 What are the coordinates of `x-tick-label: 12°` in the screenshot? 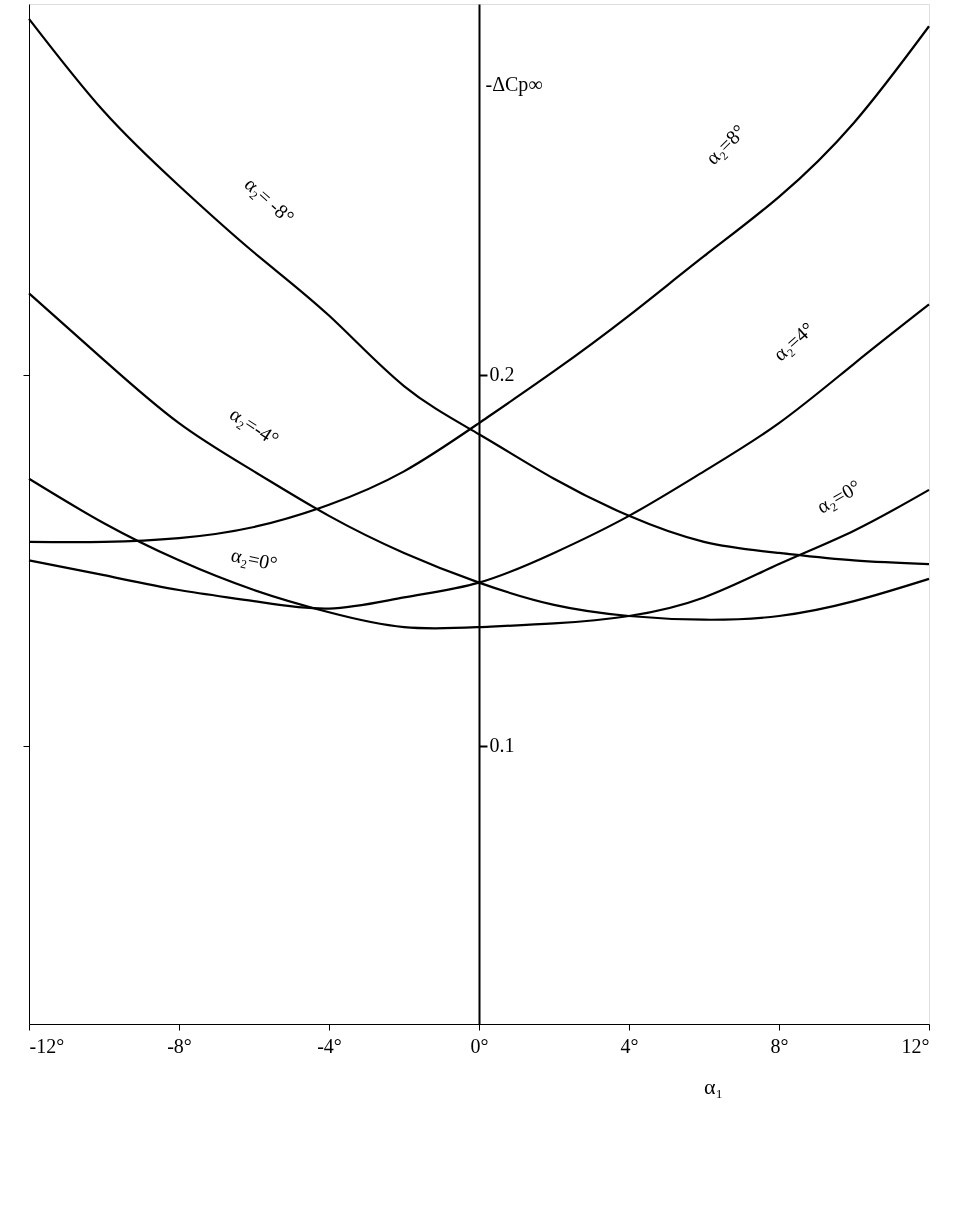 It's located at (915, 1045).